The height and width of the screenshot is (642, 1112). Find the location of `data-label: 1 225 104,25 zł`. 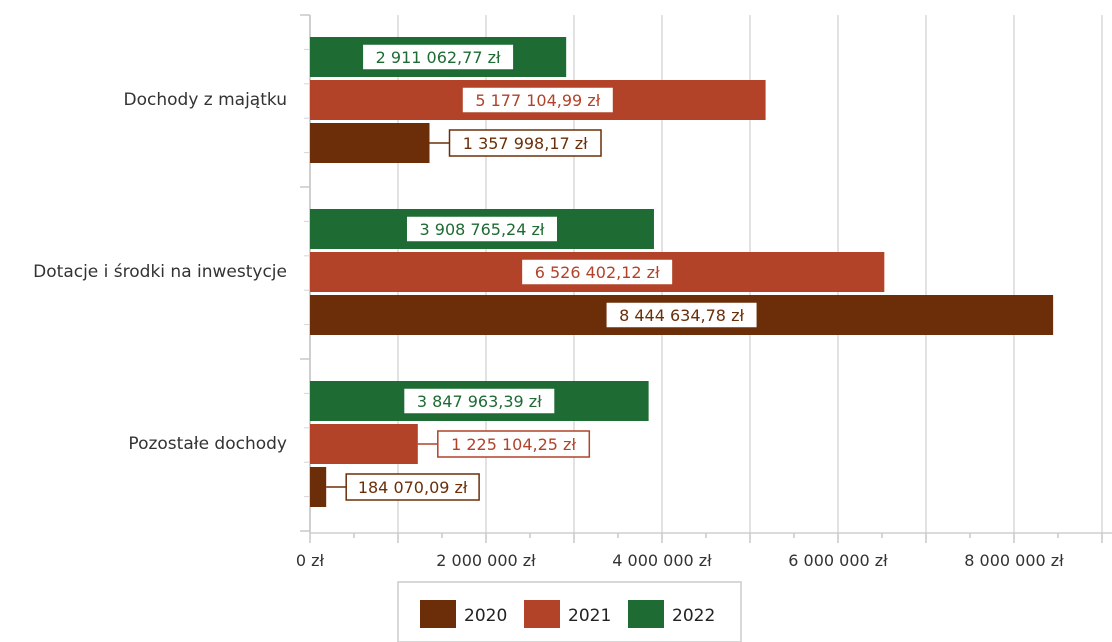

data-label: 1 225 104,25 zł is located at coordinates (513, 444).